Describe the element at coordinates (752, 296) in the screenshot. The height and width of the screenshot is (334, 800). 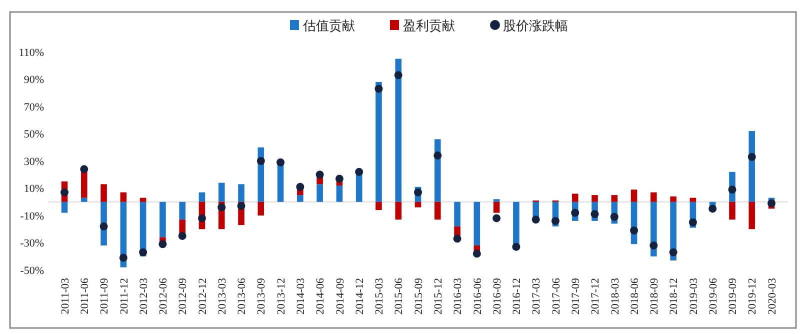
I see `x-tick-label: 2019-12` at that location.